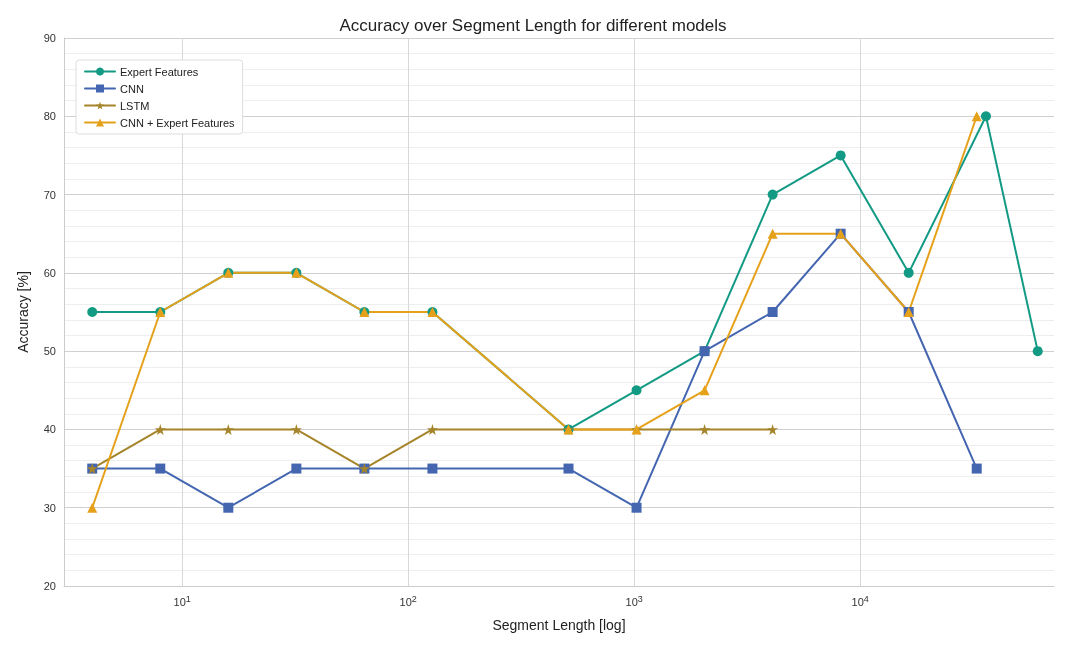 This screenshot has height=650, width=1067. I want to click on y-axis-title: Accuracy [%], so click(23, 312).